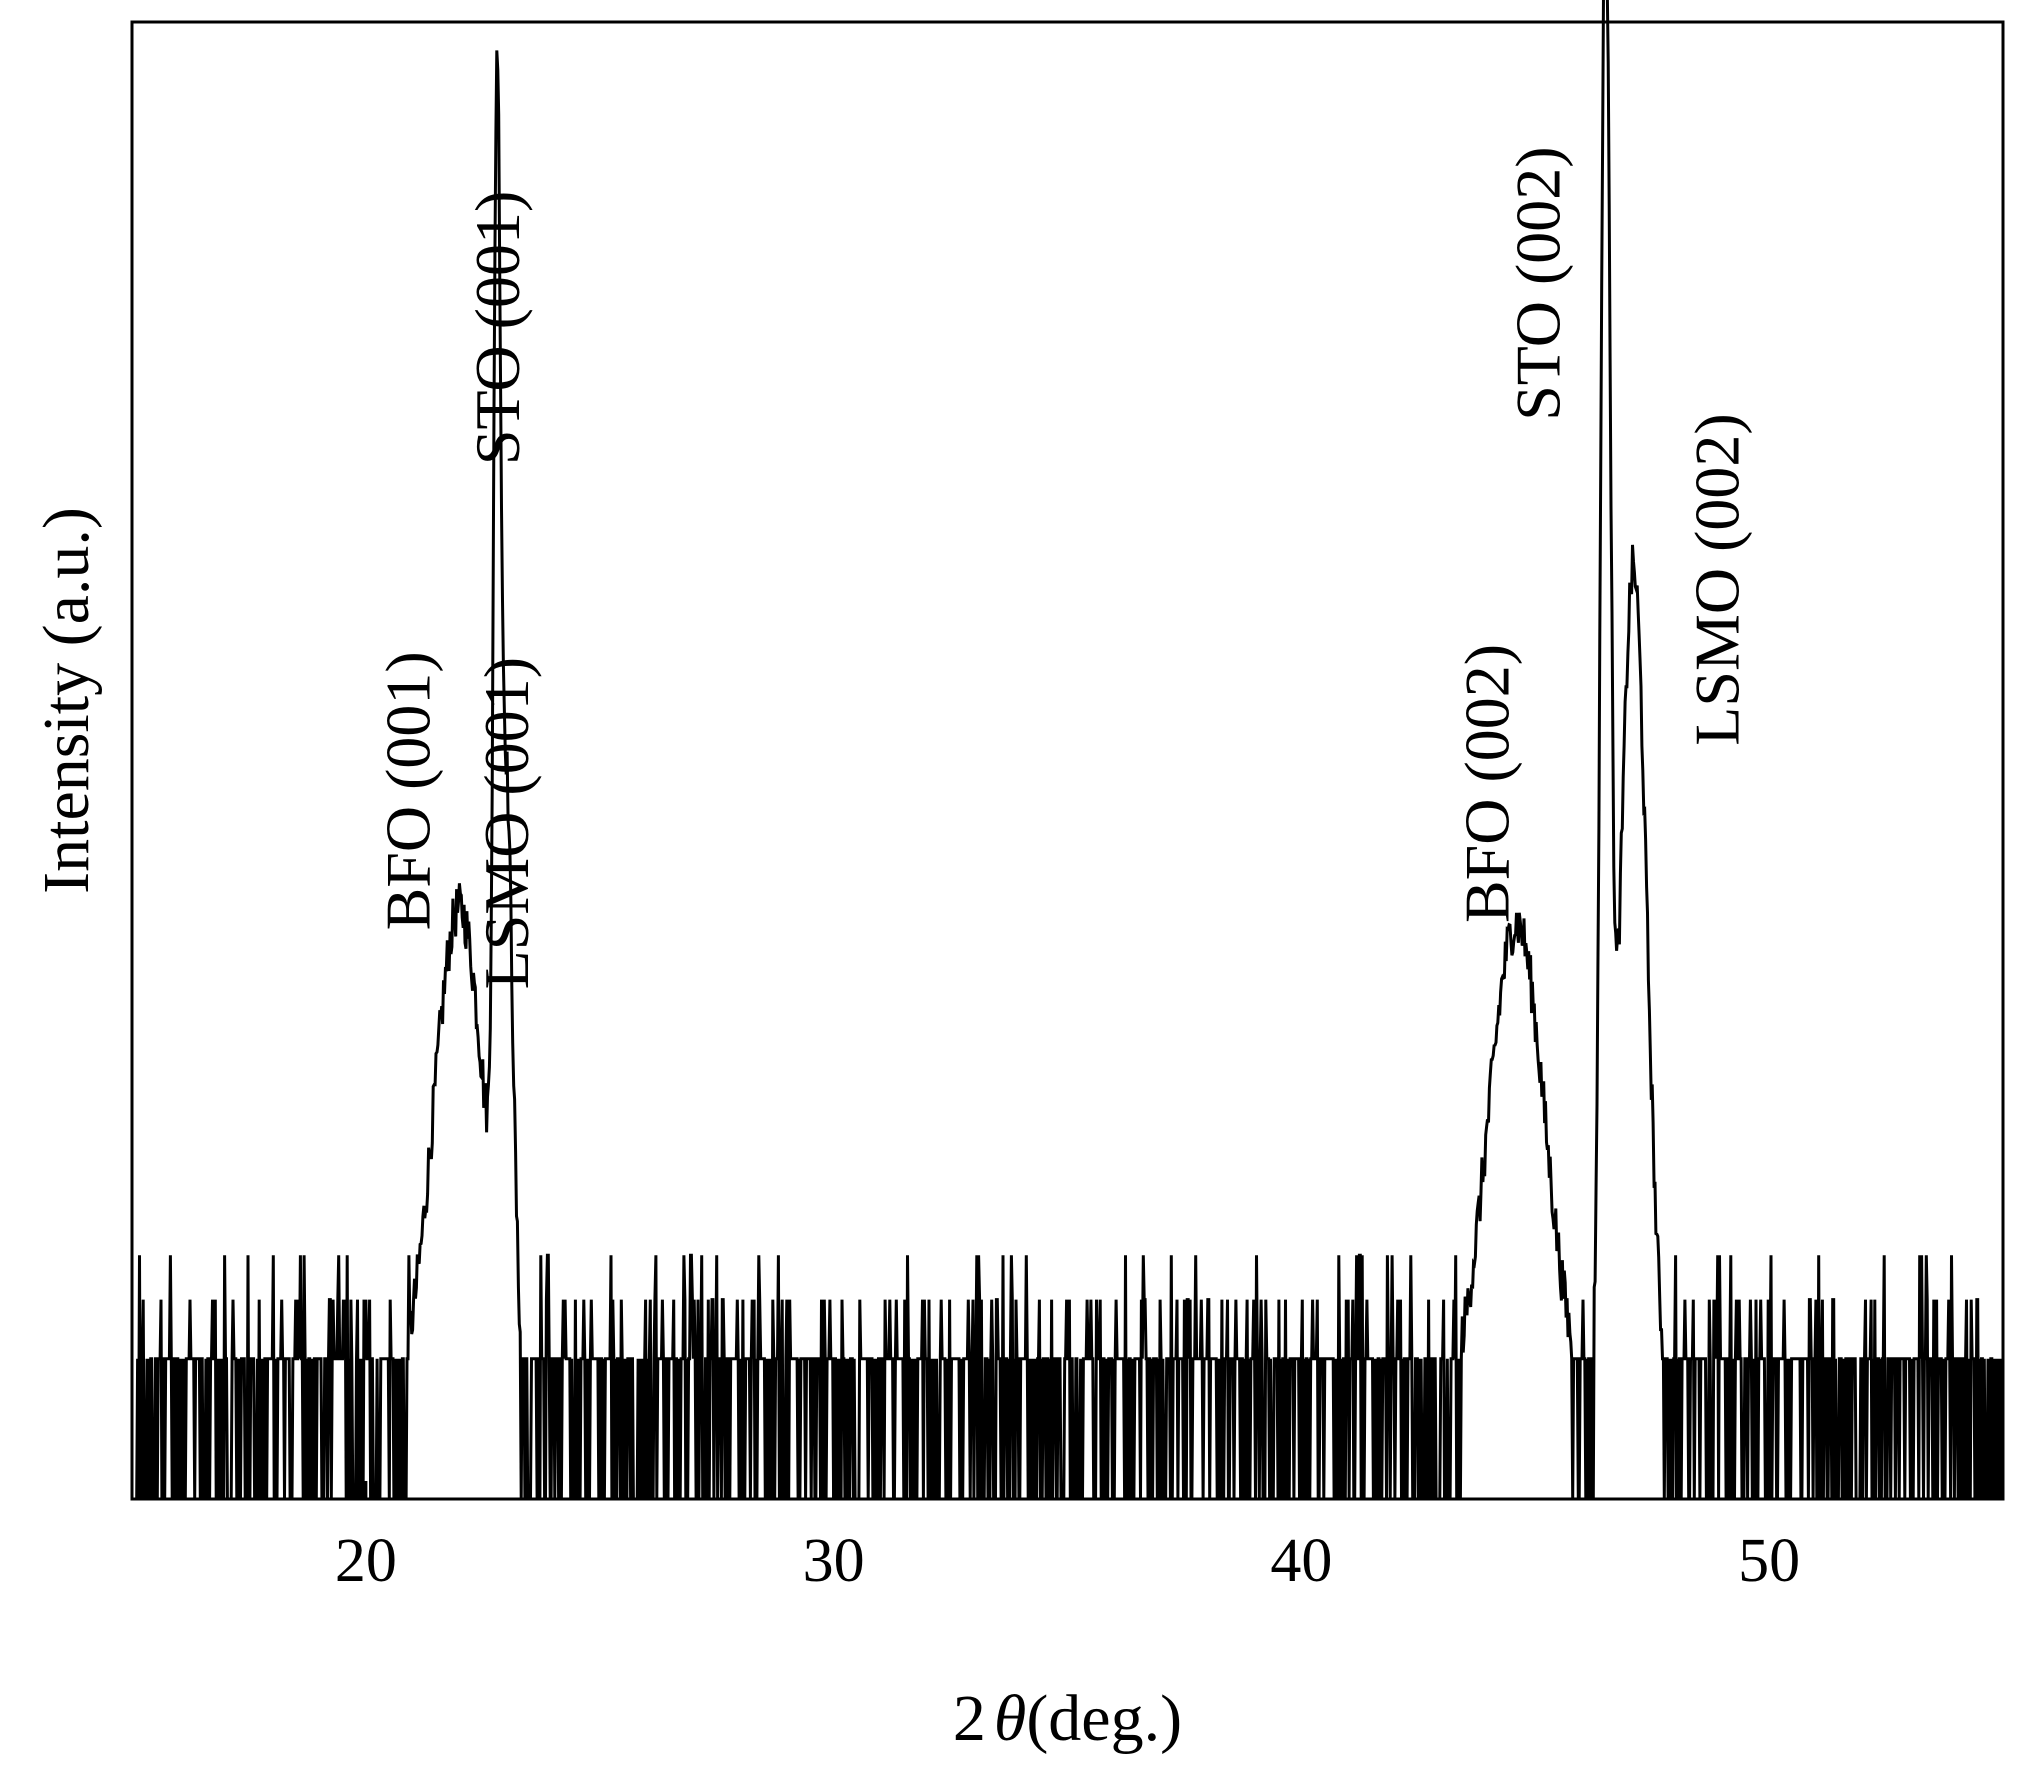  Describe the element at coordinates (407, 790) in the screenshot. I see `peak-label: BFO (001)` at that location.